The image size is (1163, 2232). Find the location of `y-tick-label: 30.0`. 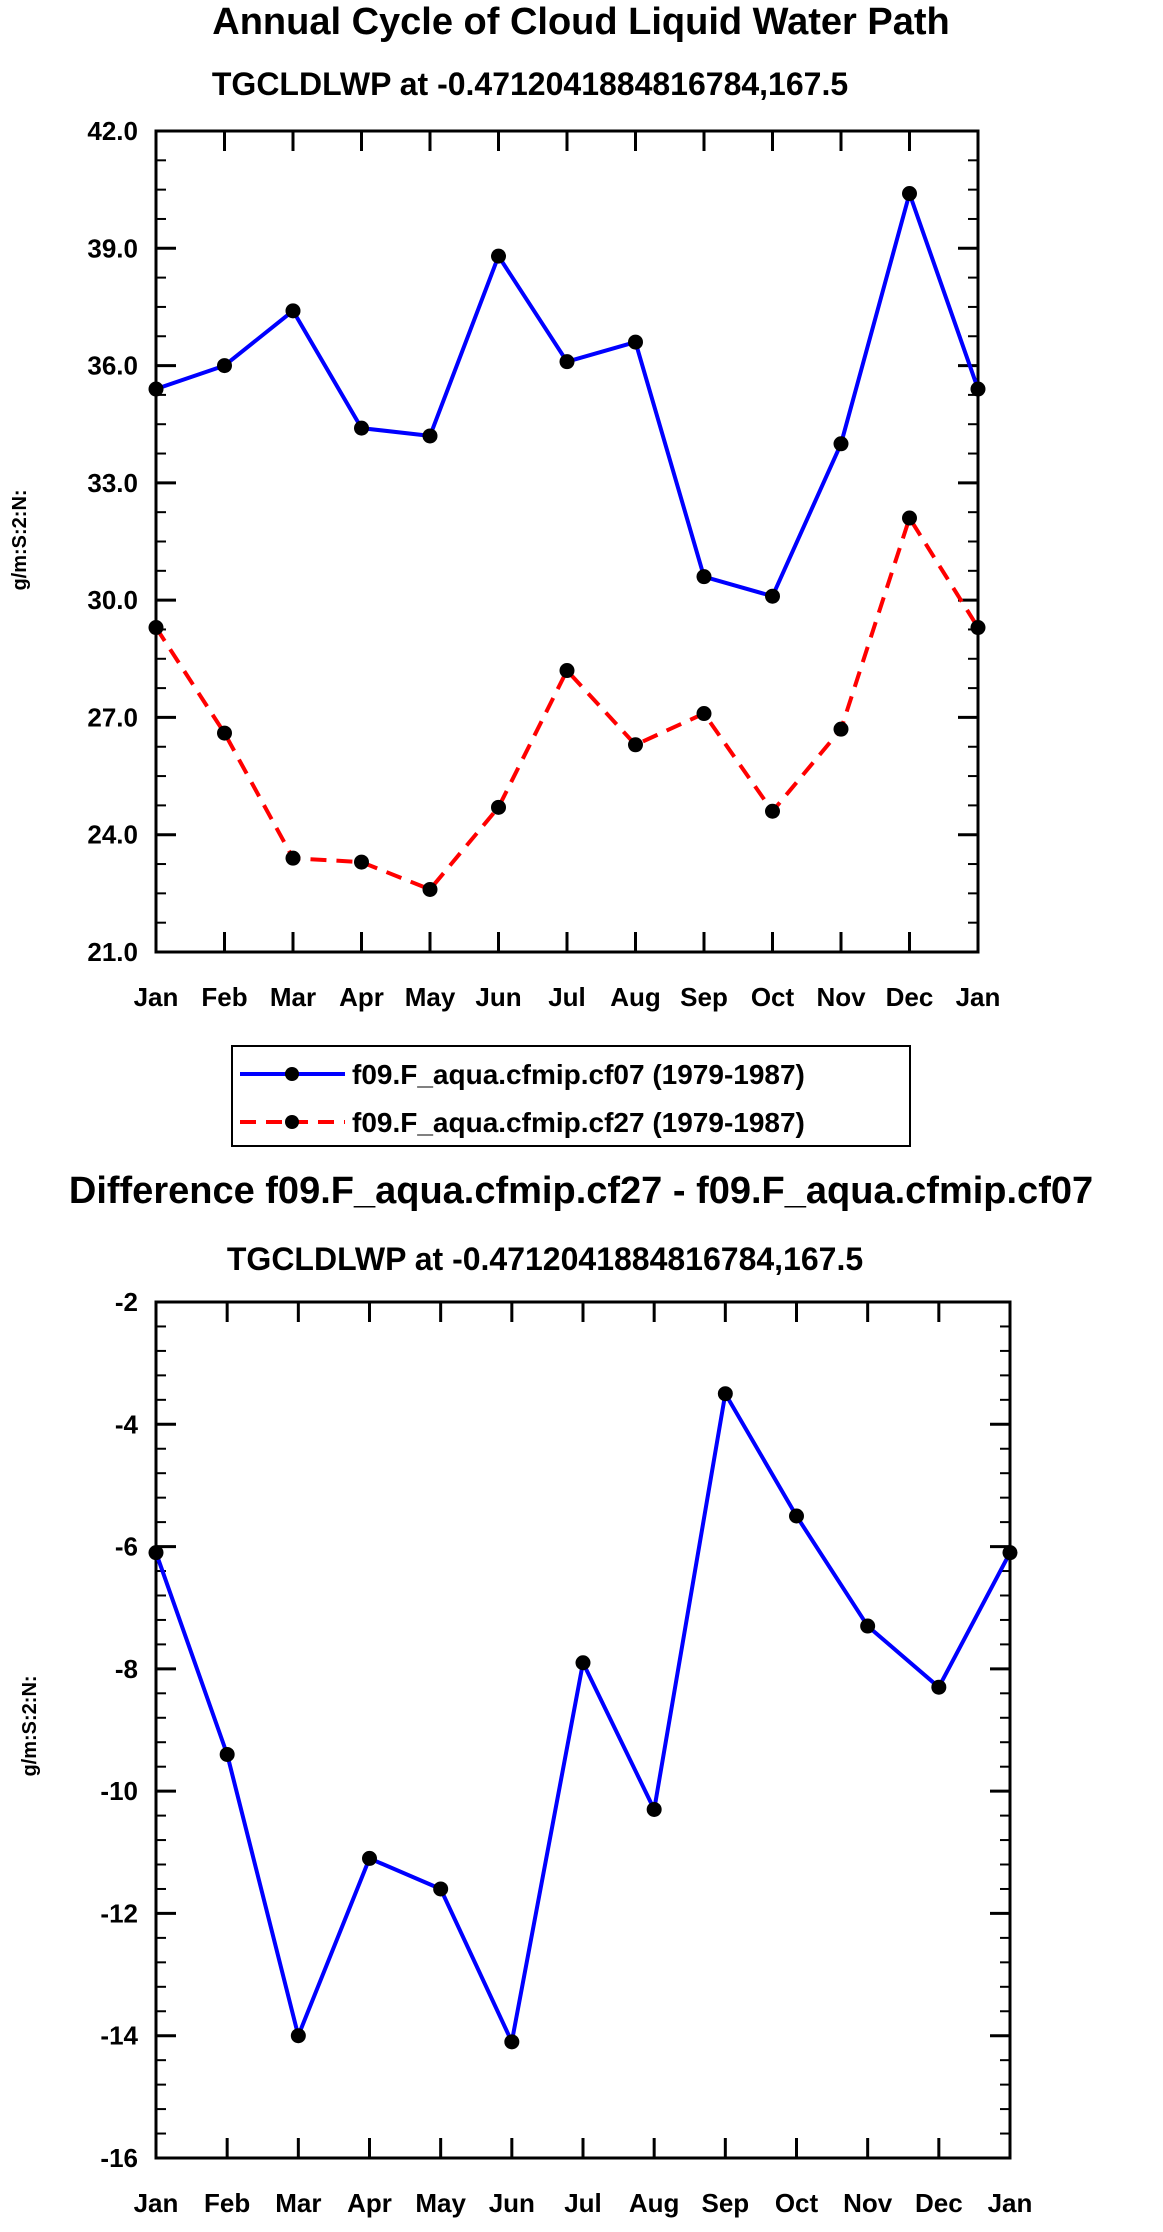

y-tick-label: 30.0 is located at coordinates (112, 600).